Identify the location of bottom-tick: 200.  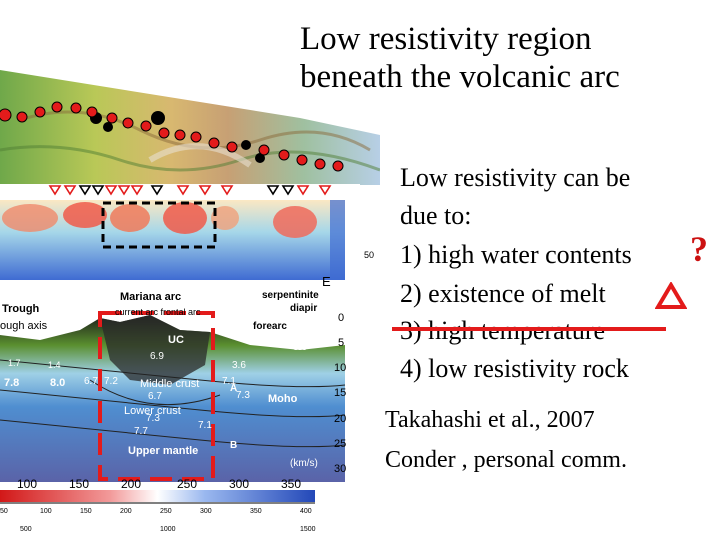
(126, 511).